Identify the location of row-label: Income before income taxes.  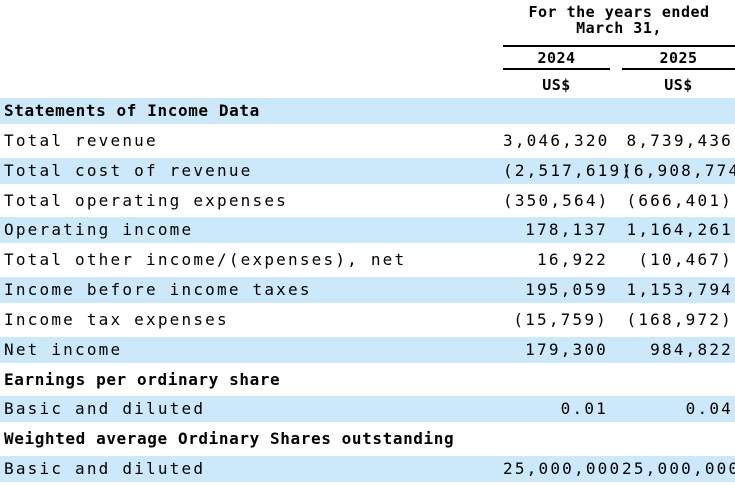
(158, 290).